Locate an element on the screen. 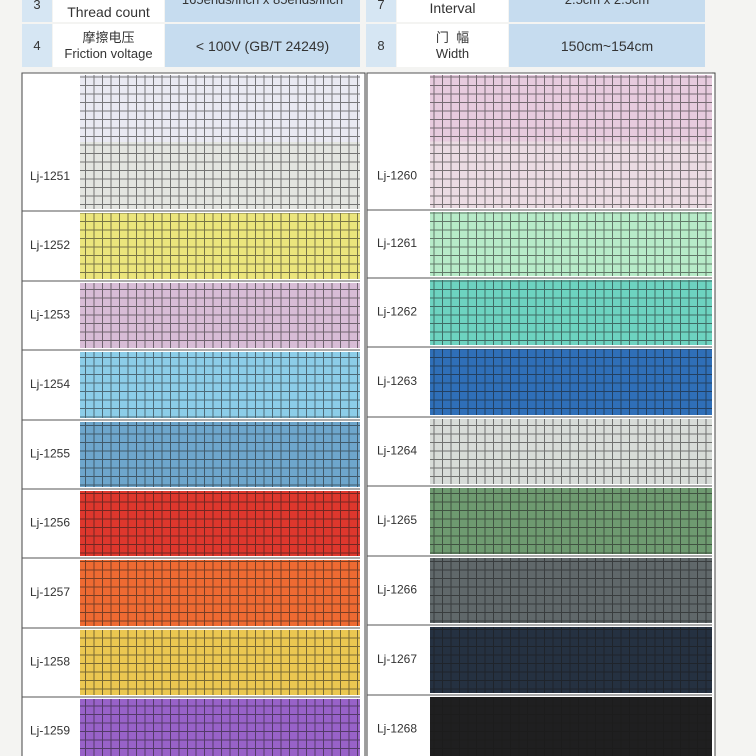 This screenshot has height=756, width=756. swatch-label: Lj-1253 is located at coordinates (50, 315).